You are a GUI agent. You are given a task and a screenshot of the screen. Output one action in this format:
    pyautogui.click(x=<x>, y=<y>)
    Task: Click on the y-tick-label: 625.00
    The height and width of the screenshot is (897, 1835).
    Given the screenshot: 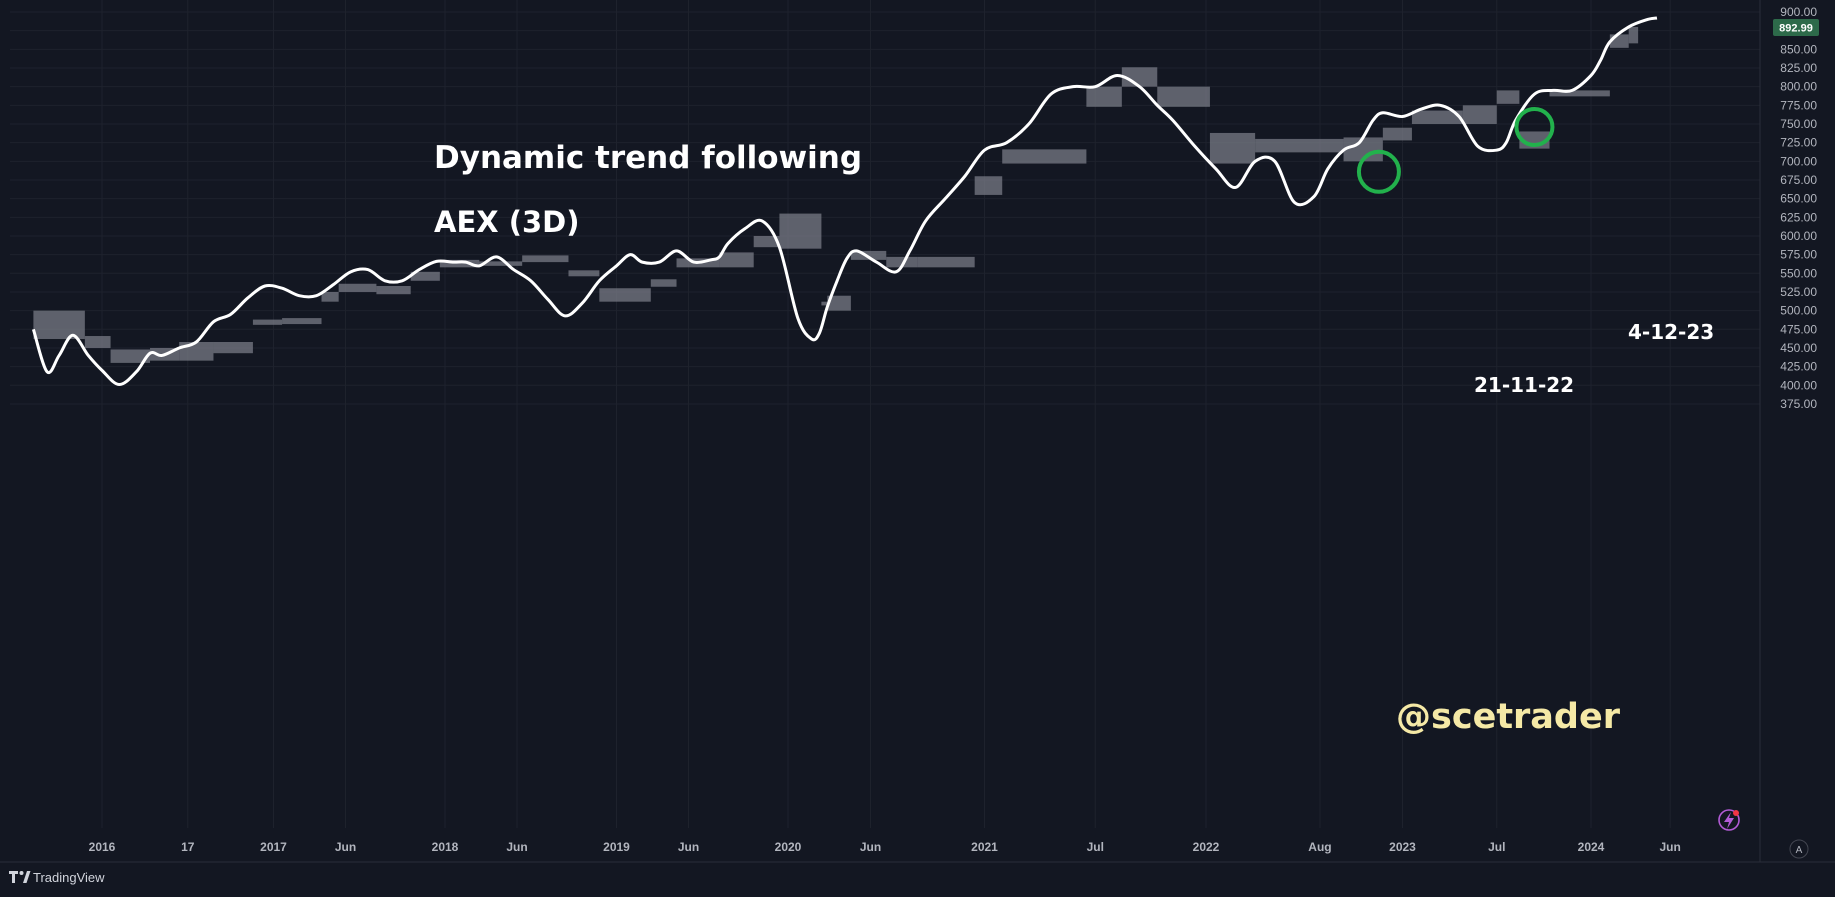 What is the action you would take?
    pyautogui.click(x=1798, y=217)
    